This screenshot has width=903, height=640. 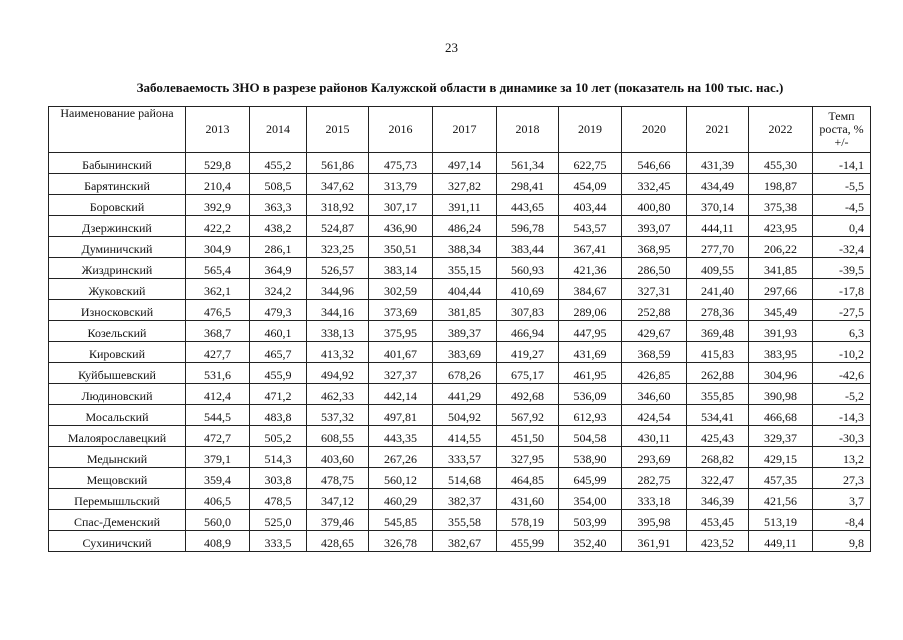 I want to click on header-cell: Наименование района, so click(x=117, y=129).